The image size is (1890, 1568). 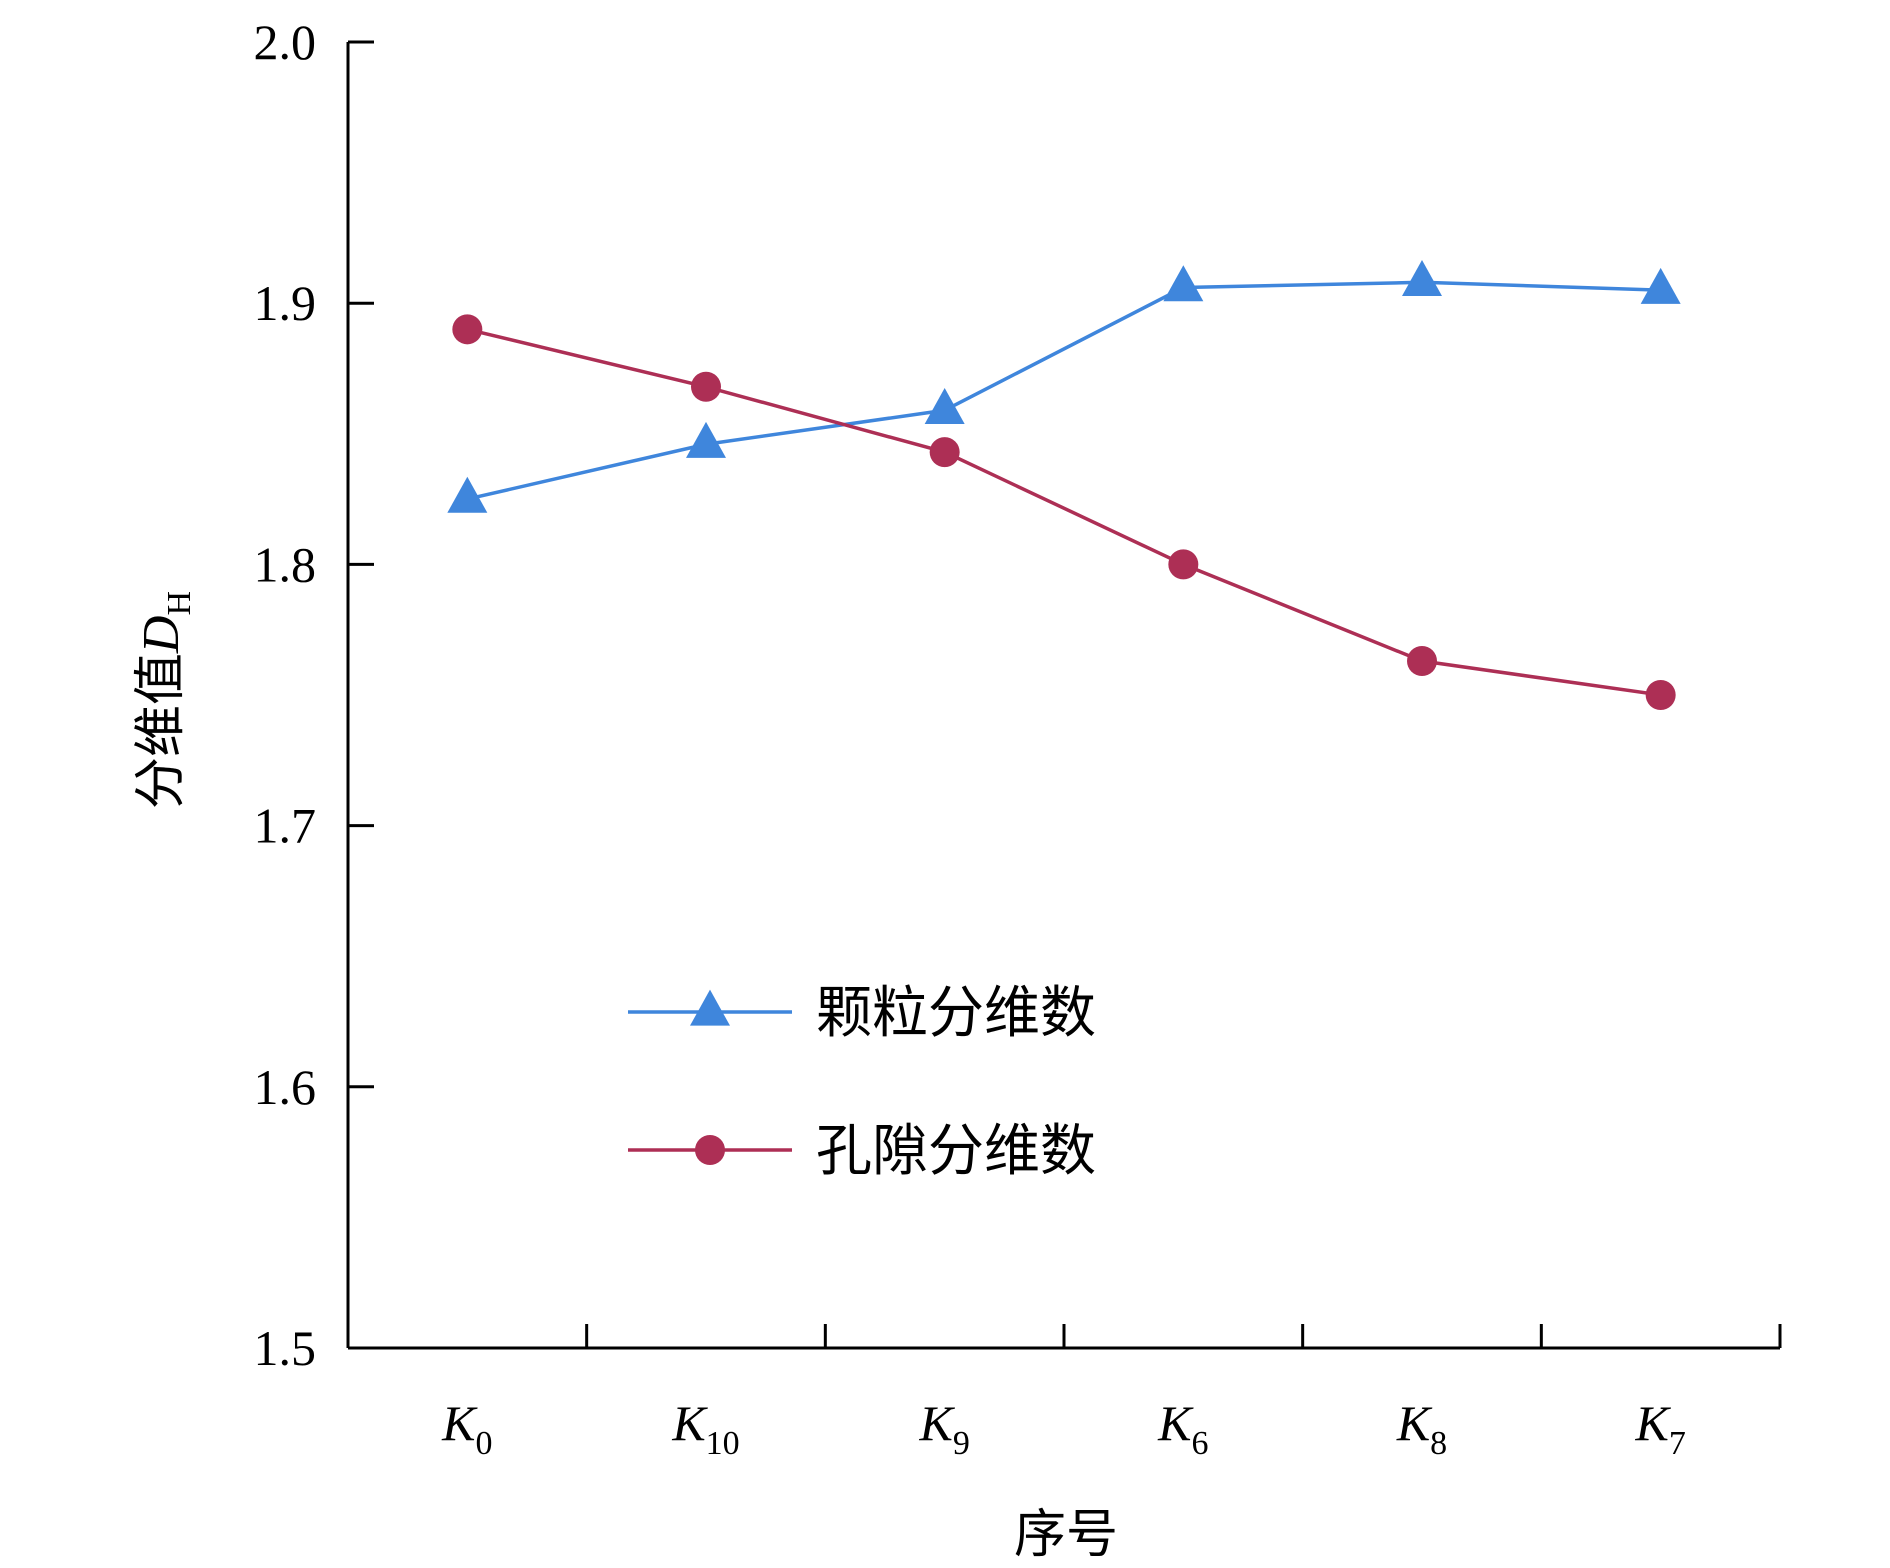 What do you see at coordinates (165, 700) in the screenshot?
I see `y-axis-title: 分维值DH` at bounding box center [165, 700].